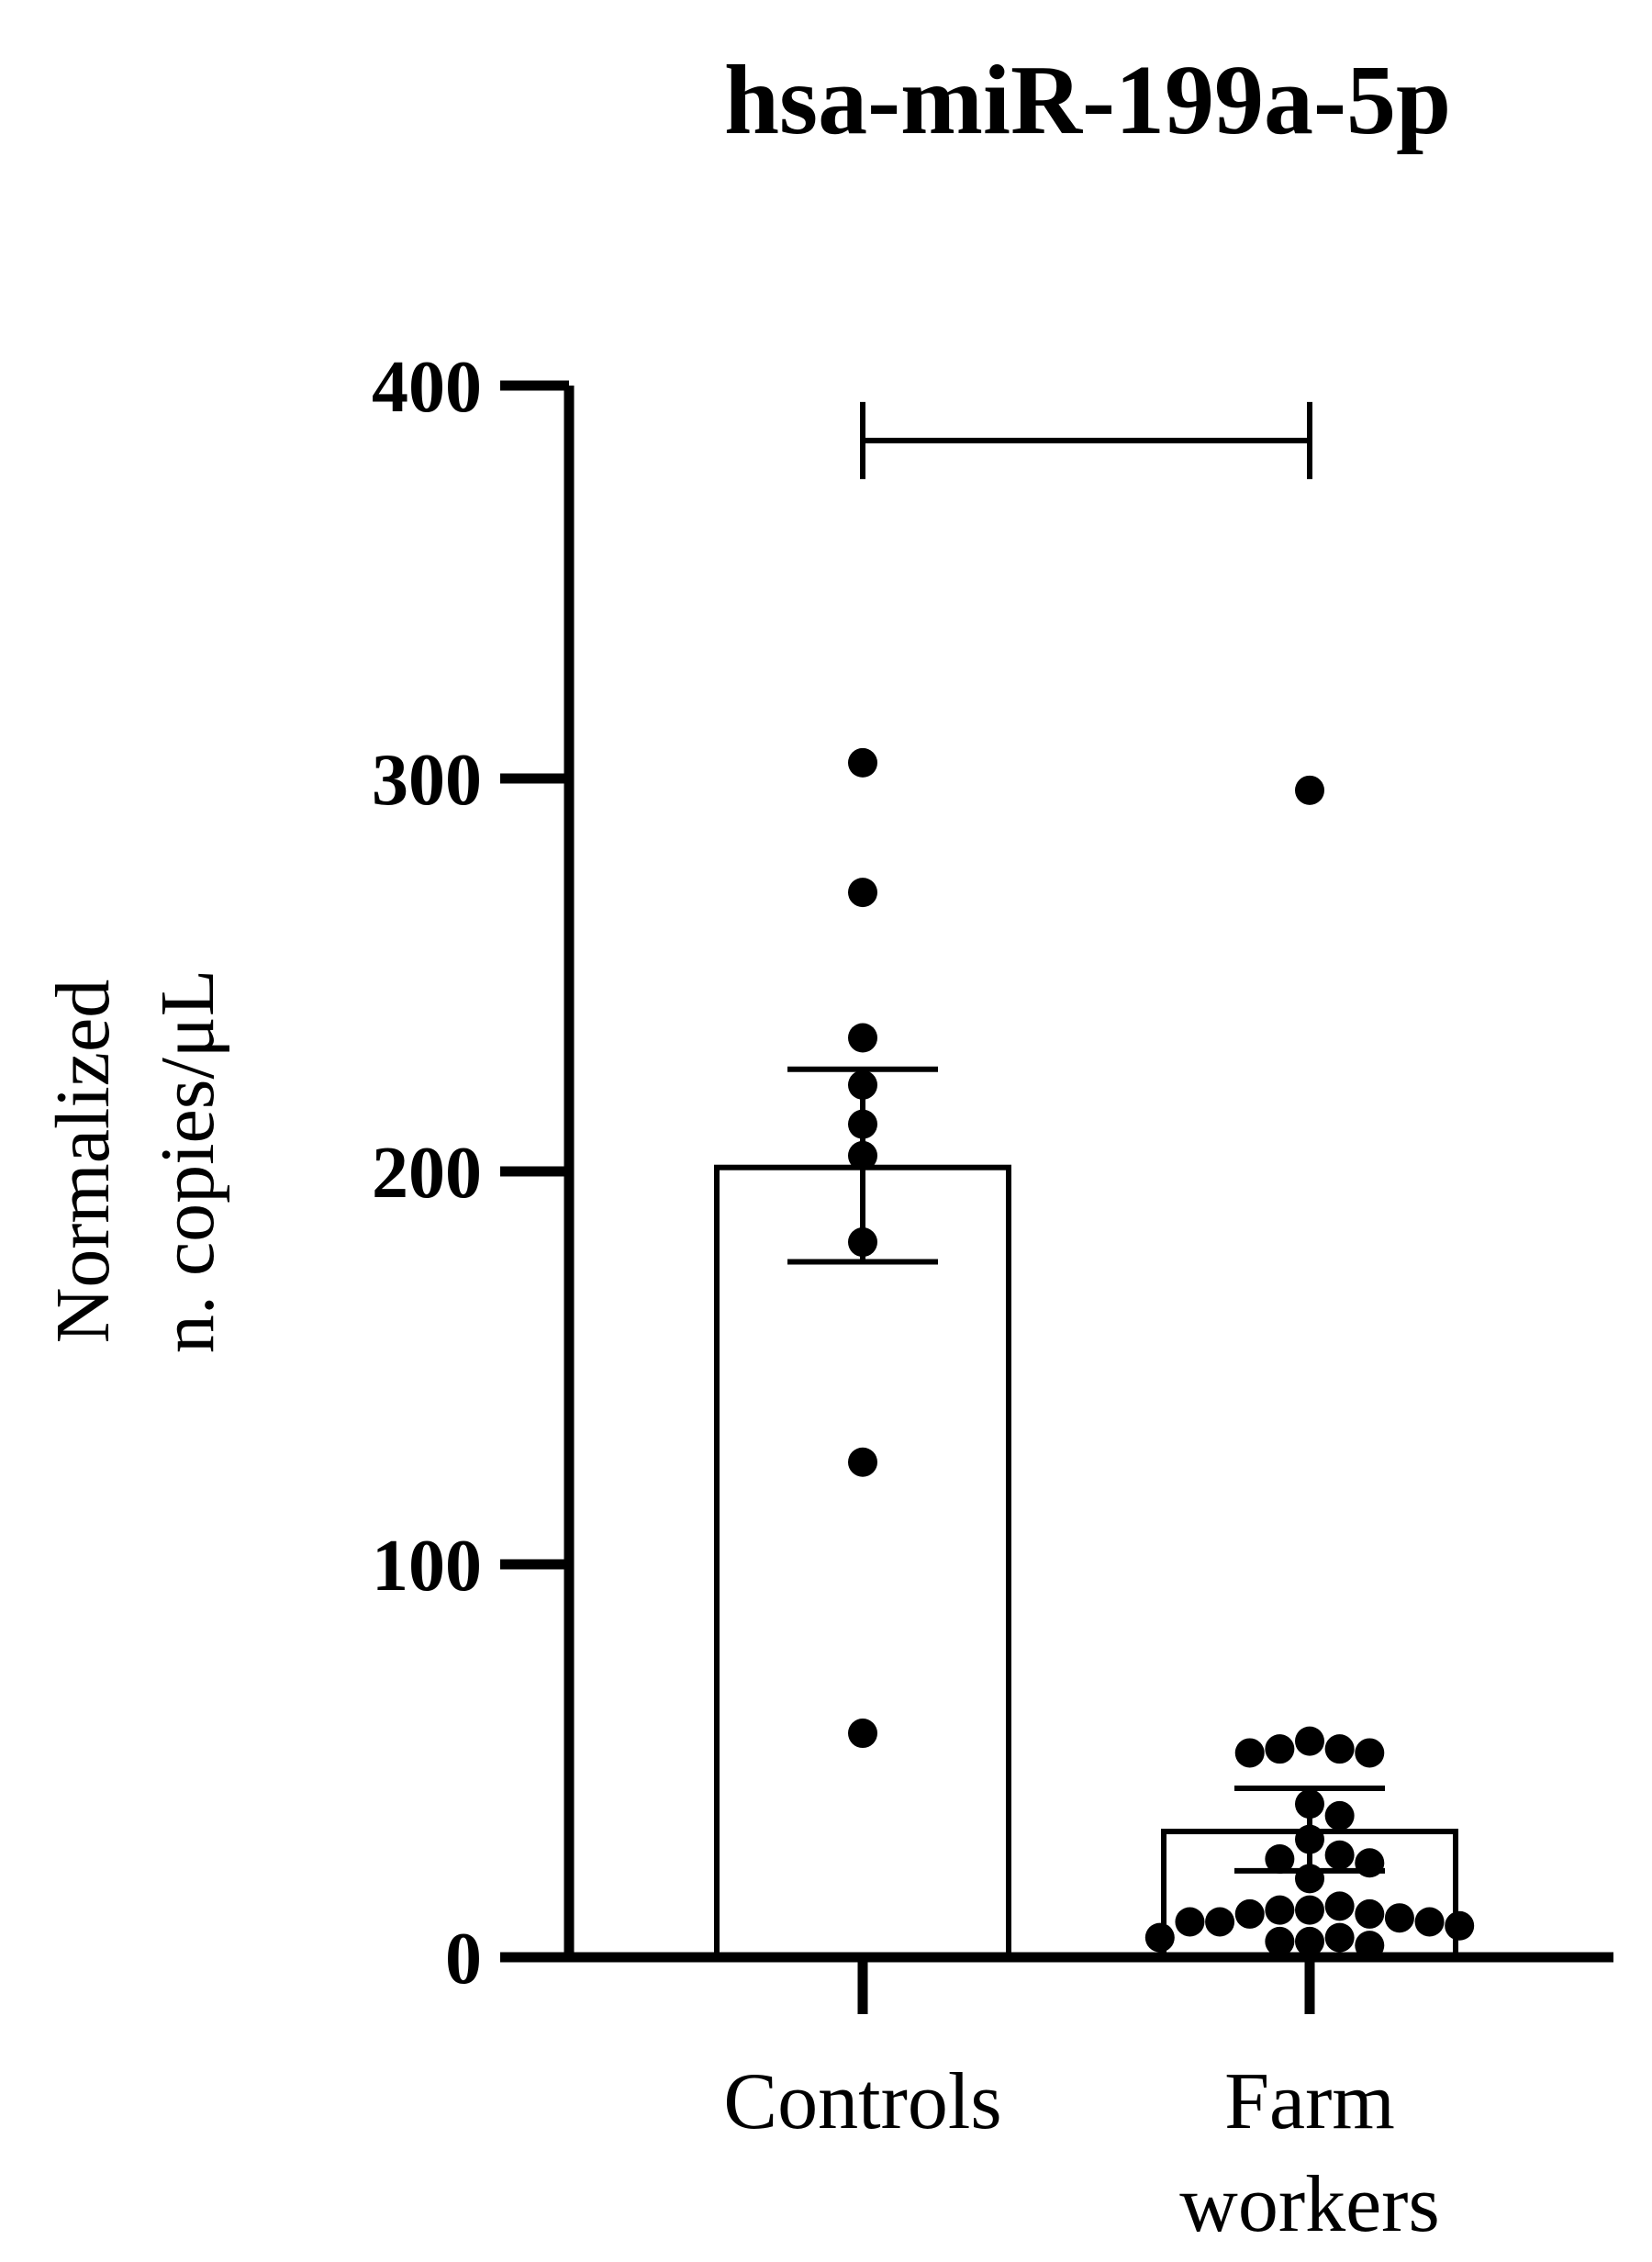 The width and height of the screenshot is (1652, 2262). I want to click on x-category-label-0-0: Controls, so click(862, 2101).